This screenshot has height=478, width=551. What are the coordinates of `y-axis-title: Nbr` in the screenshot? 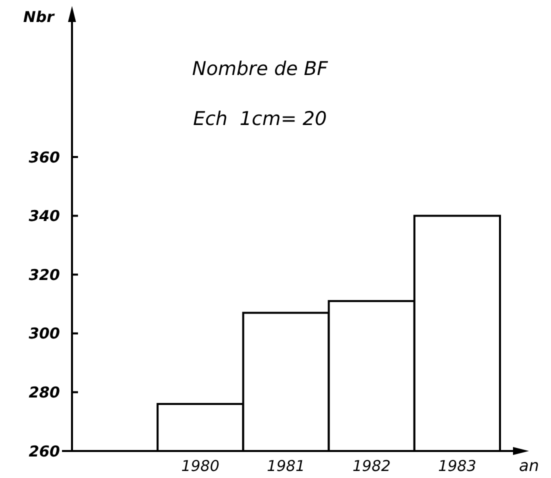 It's located at (39, 17).